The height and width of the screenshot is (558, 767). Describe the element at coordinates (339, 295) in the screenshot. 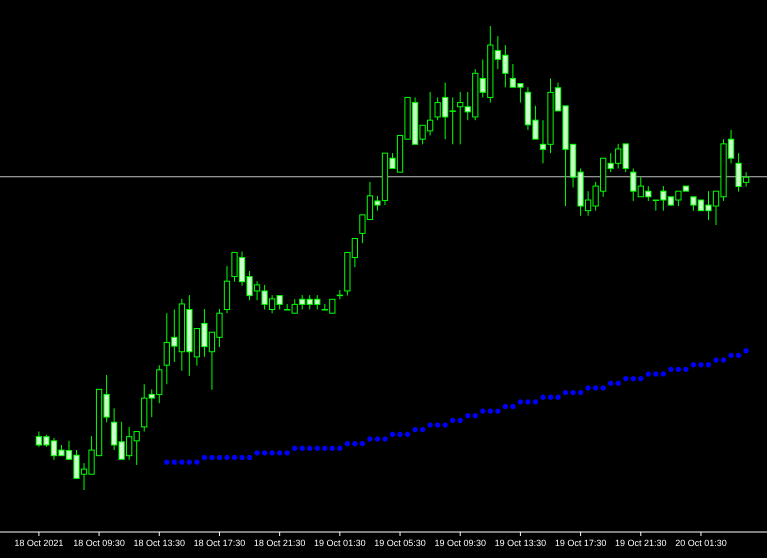

I see `candlestick` at that location.